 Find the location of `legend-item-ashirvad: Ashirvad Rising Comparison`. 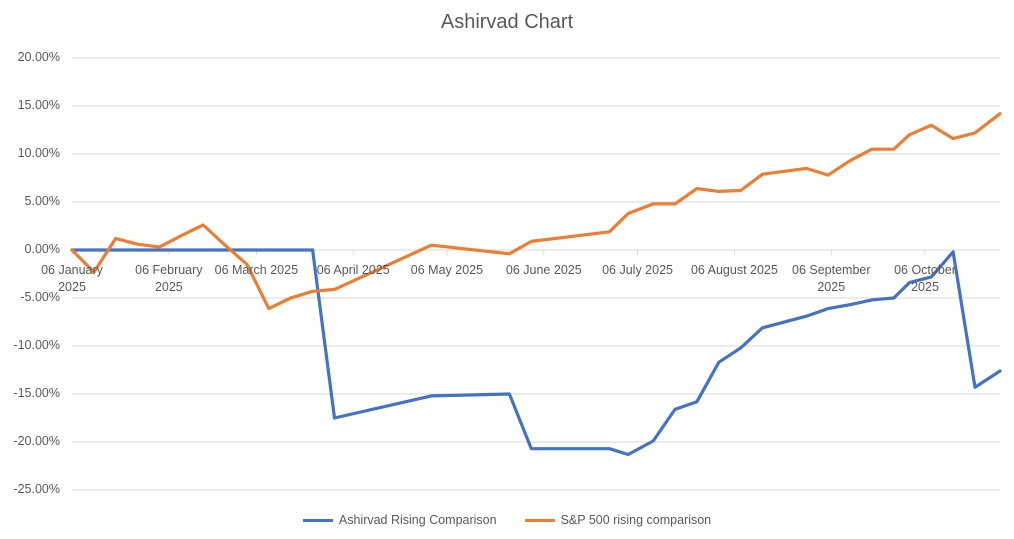

legend-item-ashirvad: Ashirvad Rising Comparison is located at coordinates (399, 520).